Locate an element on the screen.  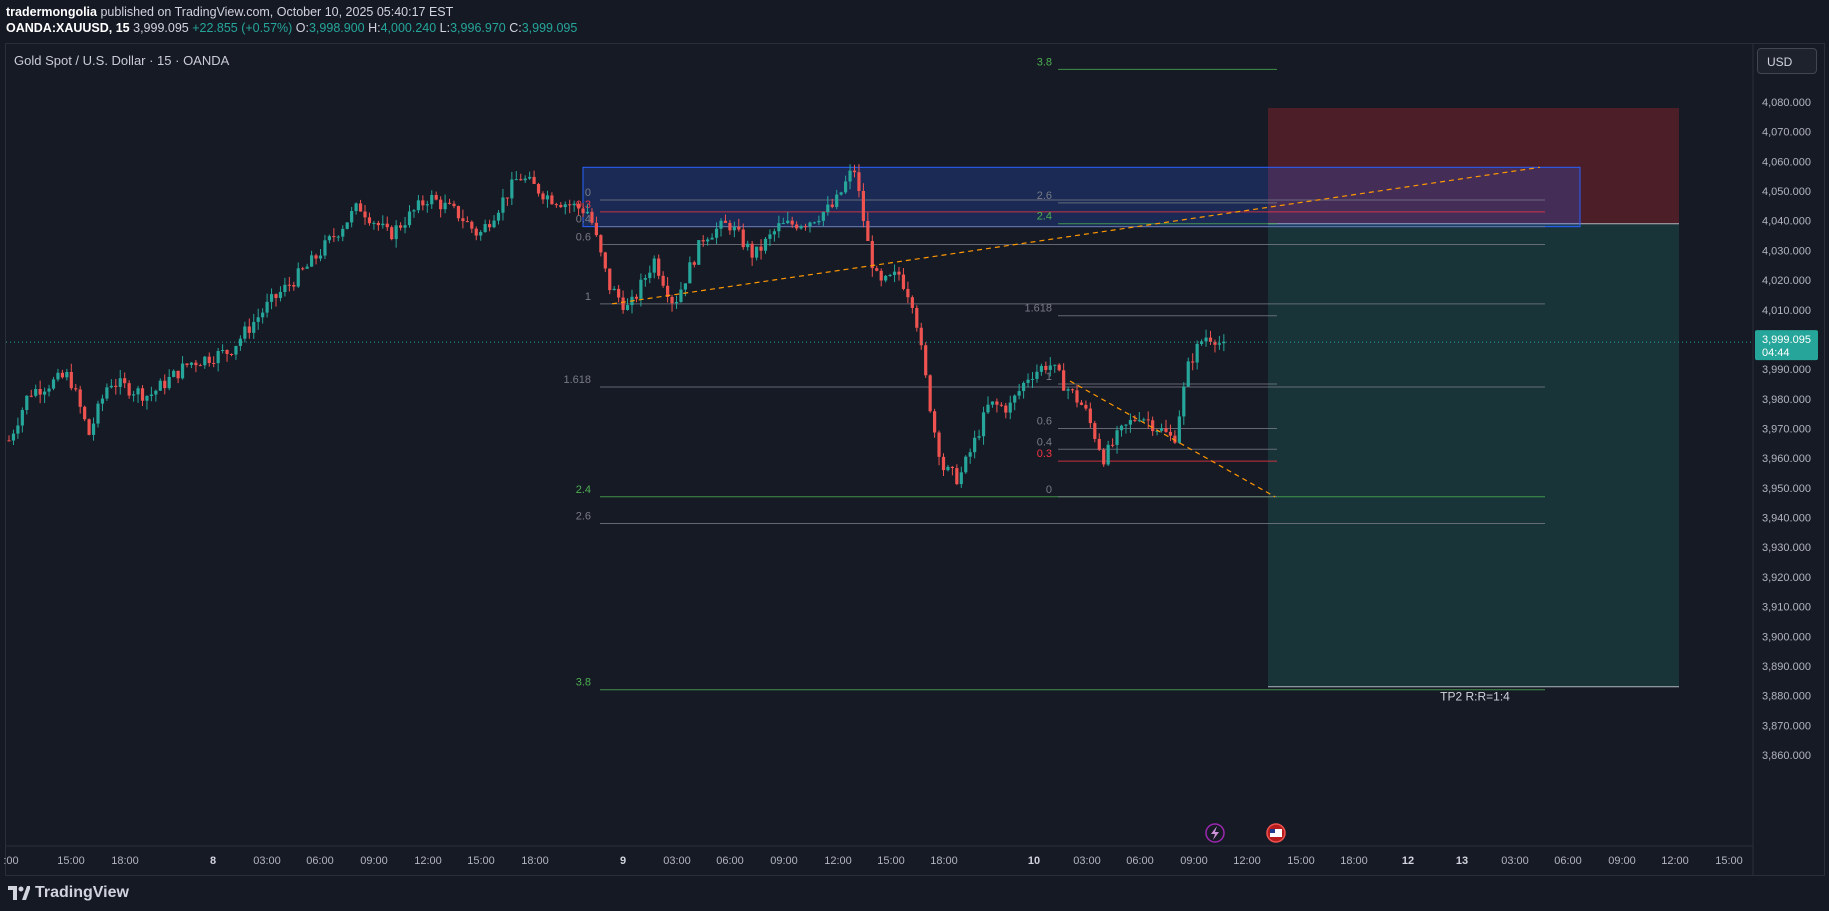
ascending-trendline is located at coordinates (1076, 235).